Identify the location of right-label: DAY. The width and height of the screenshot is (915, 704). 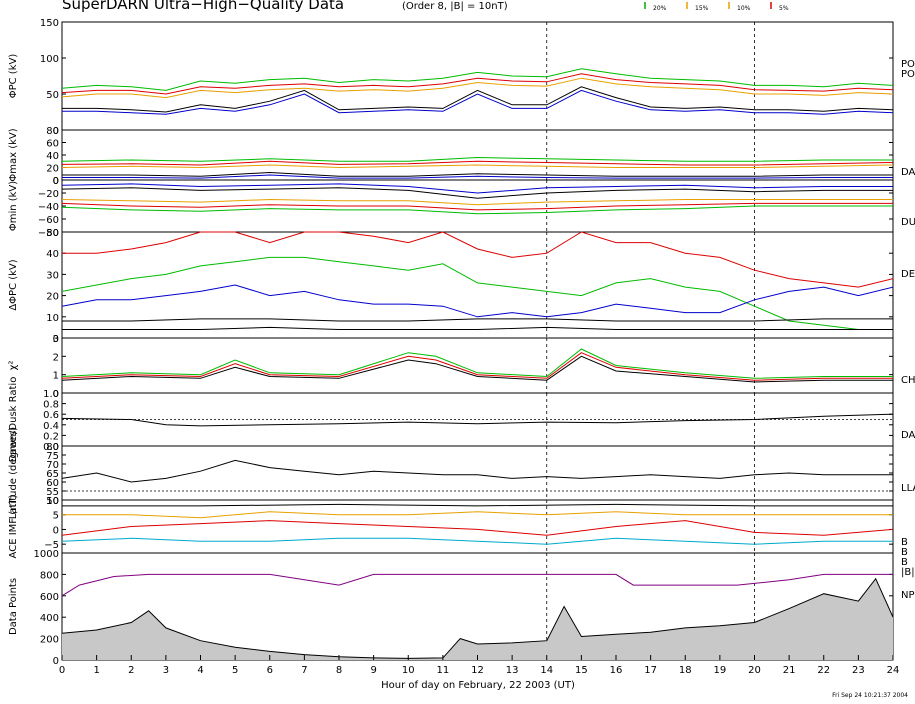
(908, 435).